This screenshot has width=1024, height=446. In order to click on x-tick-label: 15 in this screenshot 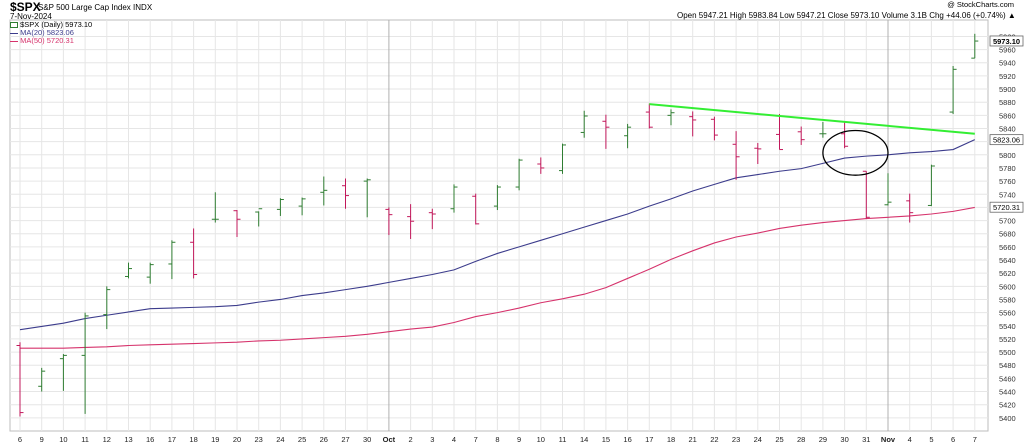, I will do `click(606, 439)`.